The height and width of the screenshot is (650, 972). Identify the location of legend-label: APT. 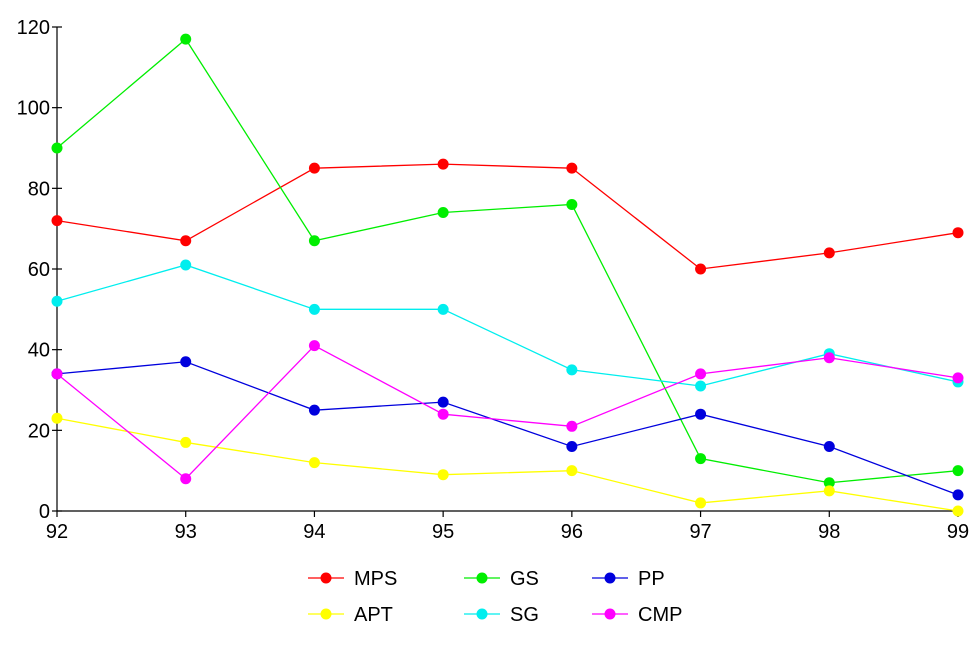
(373, 615).